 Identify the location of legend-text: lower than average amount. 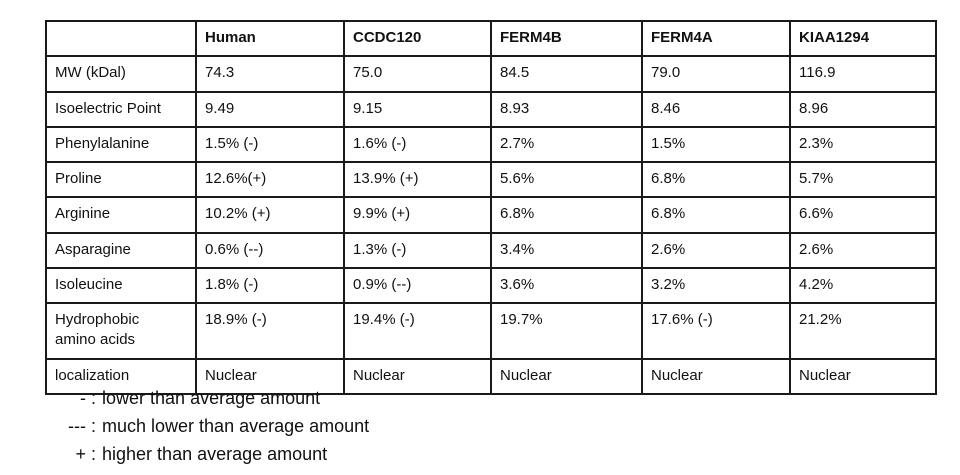
(211, 398).